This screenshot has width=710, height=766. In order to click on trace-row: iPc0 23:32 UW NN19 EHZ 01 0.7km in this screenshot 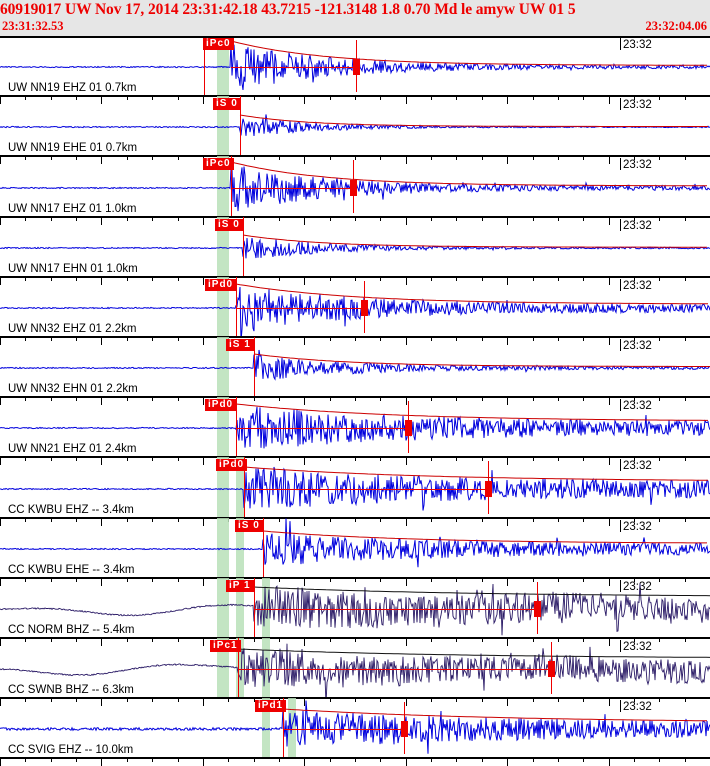, I will do `click(355, 66)`.